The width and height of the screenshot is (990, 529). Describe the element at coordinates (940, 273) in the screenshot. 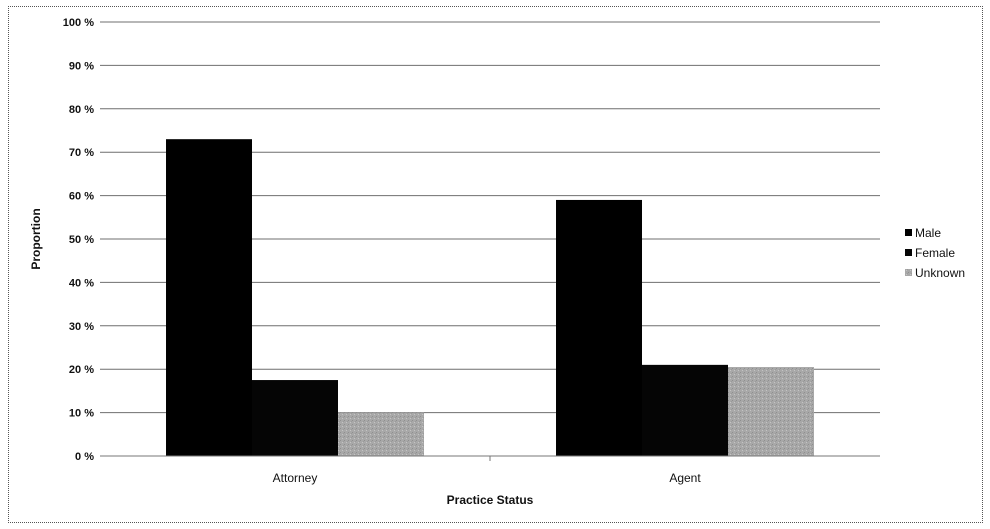

I see `legend-label: Unknown` at that location.